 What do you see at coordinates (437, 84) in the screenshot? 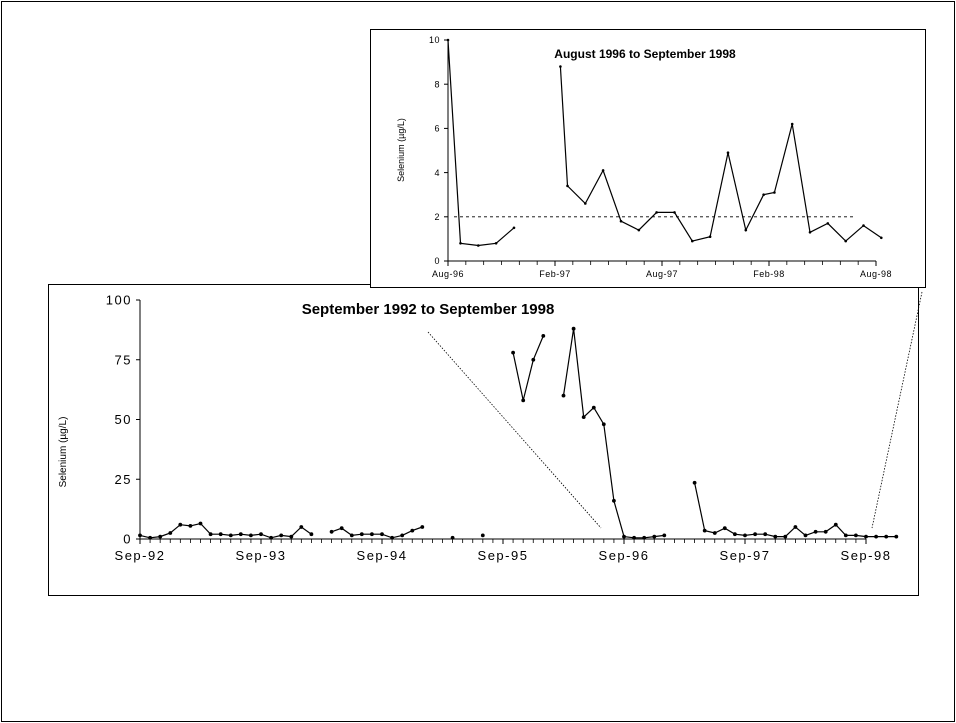
I see `y-tick-label: 8` at bounding box center [437, 84].